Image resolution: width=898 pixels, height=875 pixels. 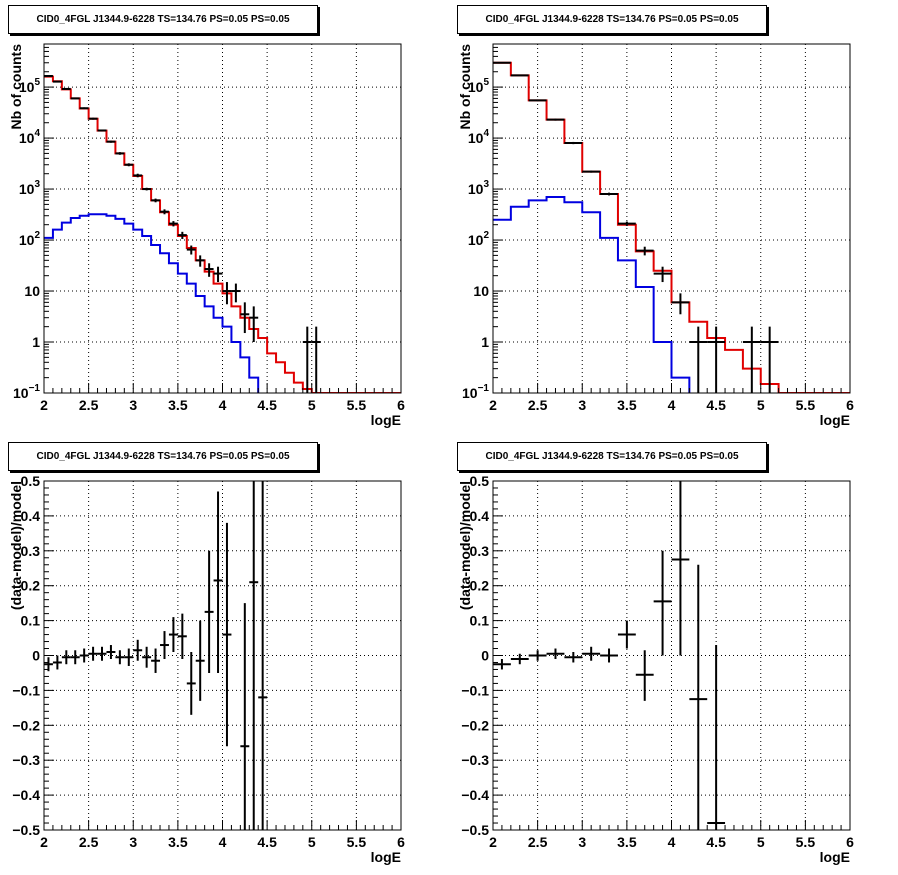 What do you see at coordinates (16, 87) in the screenshot?
I see `y-axis-label: Nb of counts` at bounding box center [16, 87].